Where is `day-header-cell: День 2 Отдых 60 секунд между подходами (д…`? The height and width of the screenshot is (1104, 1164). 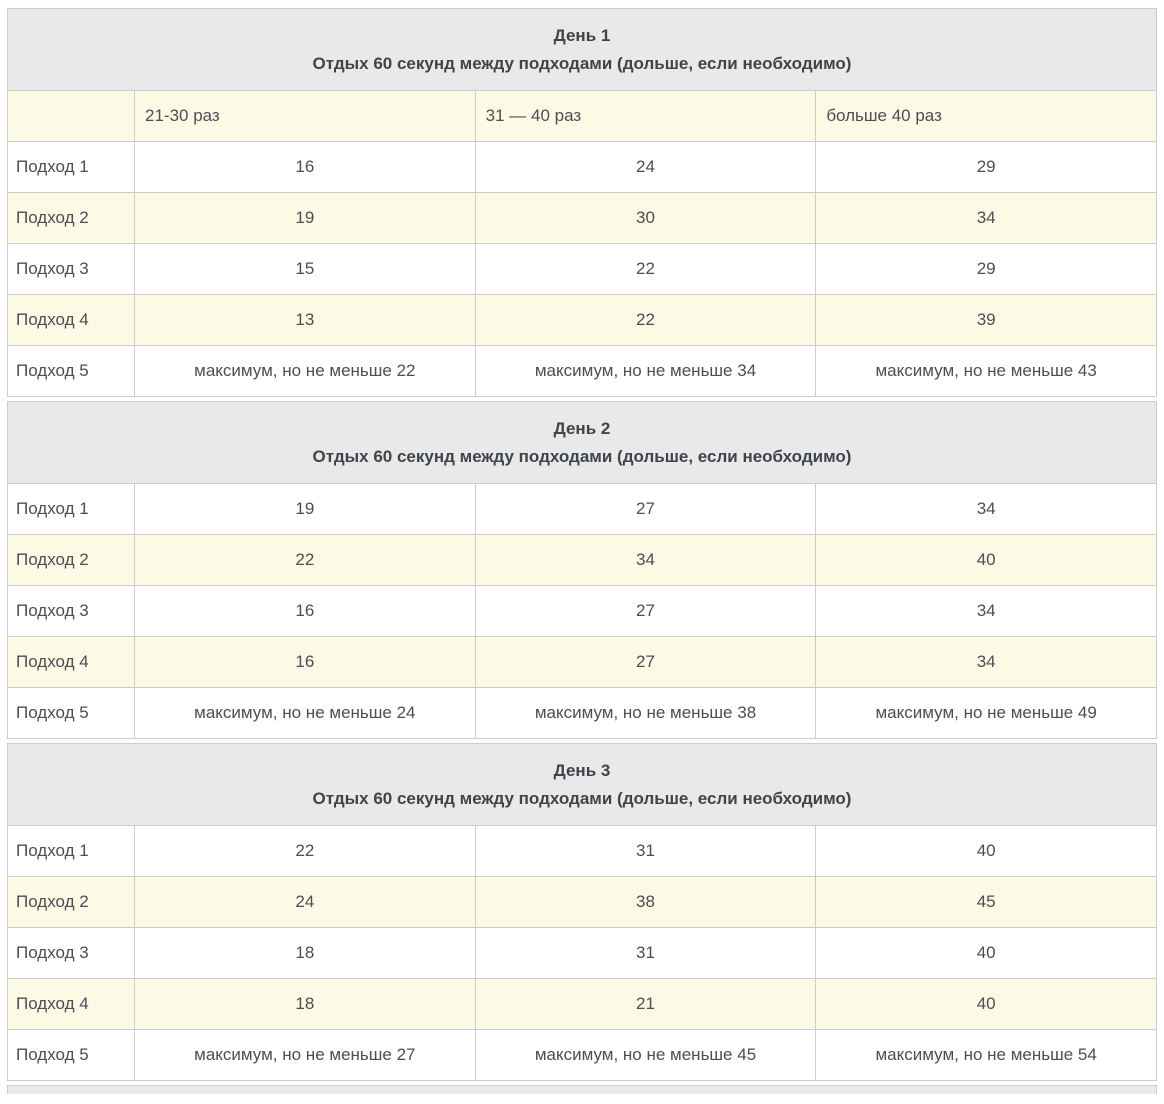
day-header-cell: День 2 Отдых 60 секунд между подходами (д… is located at coordinates (582, 443).